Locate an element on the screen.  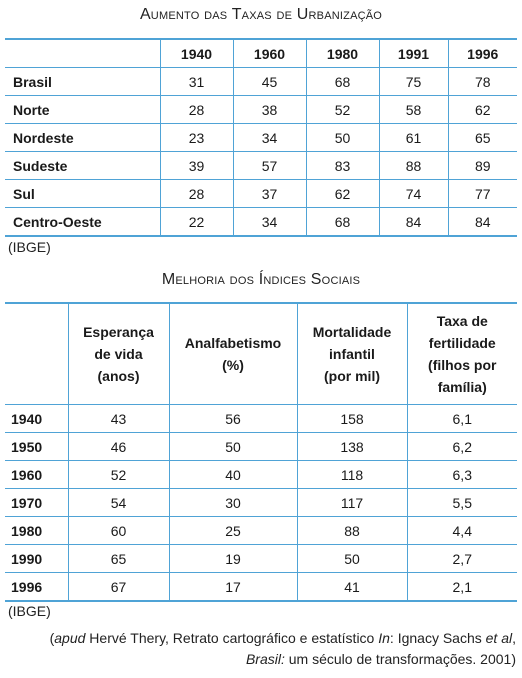
table-cell: 6,3 is located at coordinates (461, 474).